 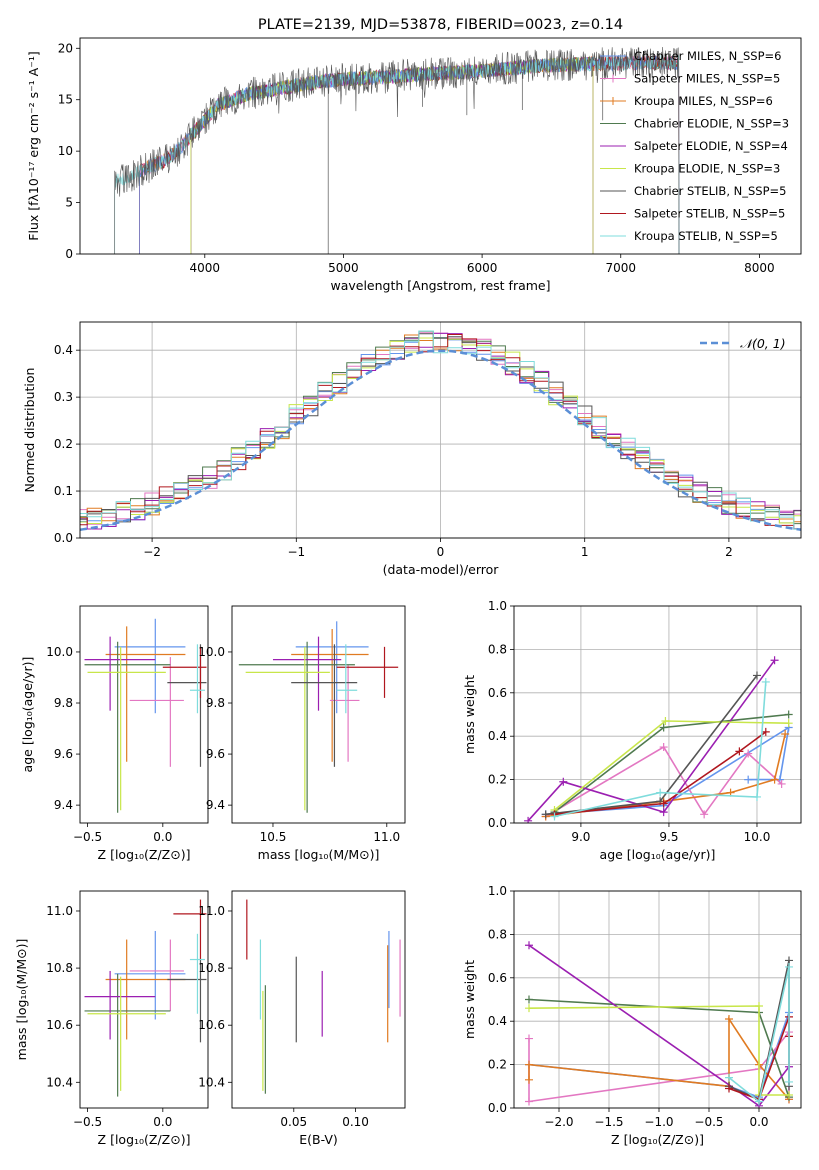 What do you see at coordinates (318, 999) in the screenshot?
I see `frame-mass_vs_ebv` at bounding box center [318, 999].